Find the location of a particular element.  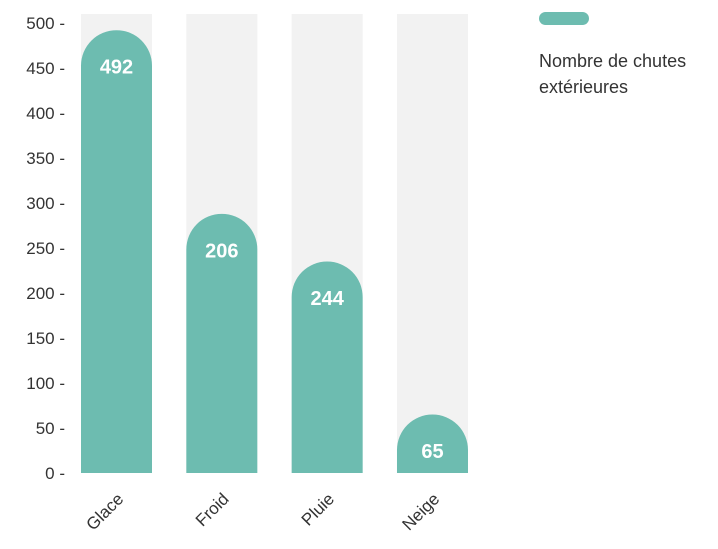

x-tick-label: Neige is located at coordinates (420, 511).